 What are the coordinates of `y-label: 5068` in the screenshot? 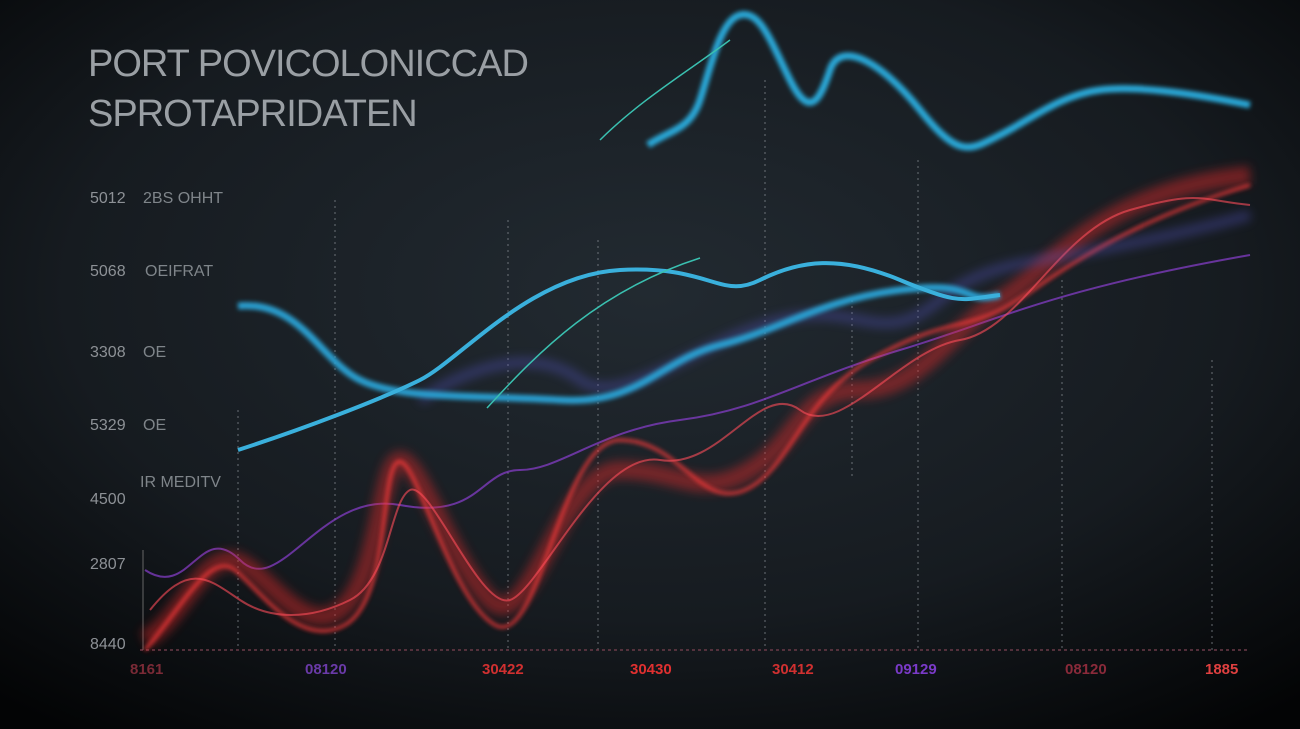 It's located at (108, 271).